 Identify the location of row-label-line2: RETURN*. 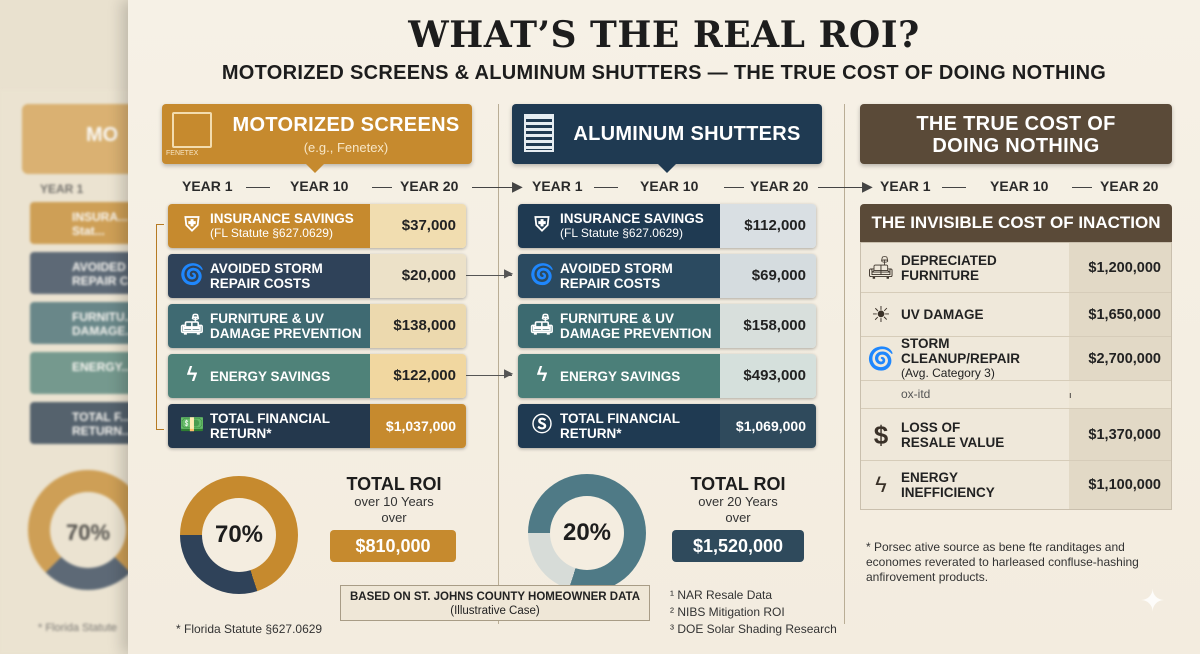
(241, 433).